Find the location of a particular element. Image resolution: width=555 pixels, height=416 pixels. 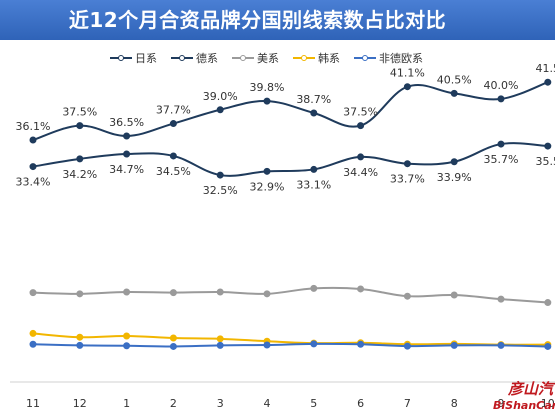

legend-label: 日系 is located at coordinates (146, 58).